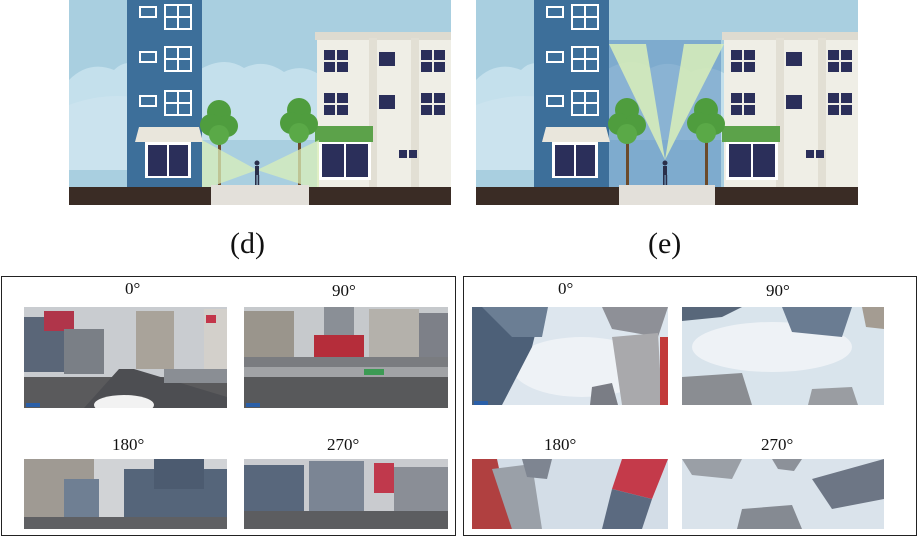 The image size is (918, 536). What do you see at coordinates (247, 243) in the screenshot?
I see `caption-d: (d)` at bounding box center [247, 243].